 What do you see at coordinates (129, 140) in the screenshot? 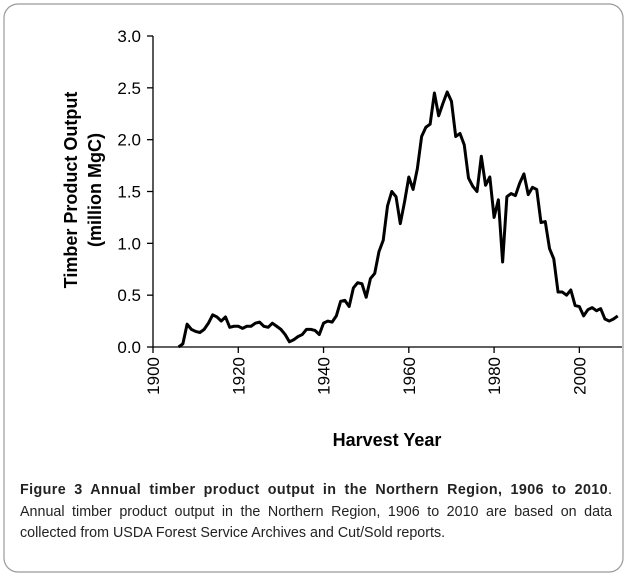
I see `y-tick-label: 2.0` at bounding box center [129, 140].